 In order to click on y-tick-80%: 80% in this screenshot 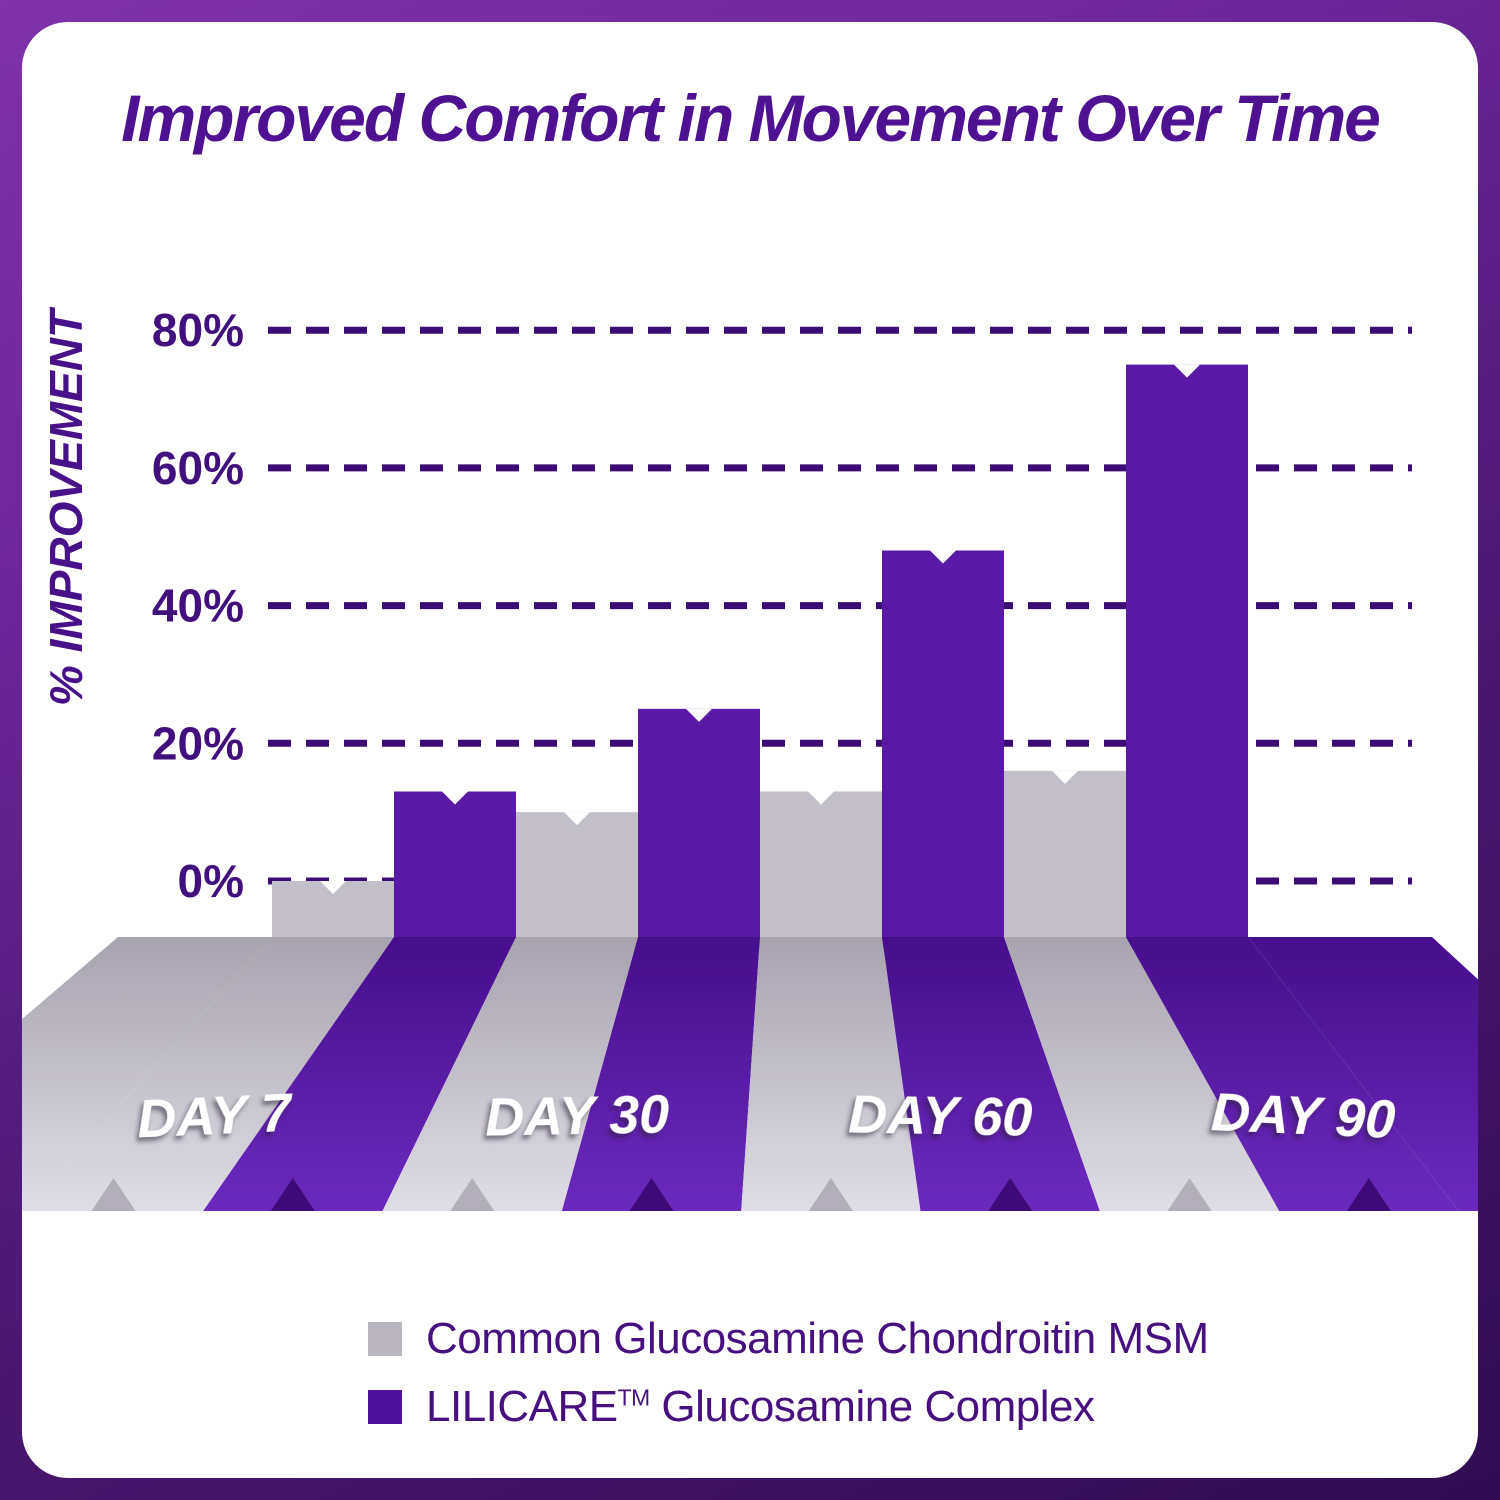, I will do `click(198, 330)`.